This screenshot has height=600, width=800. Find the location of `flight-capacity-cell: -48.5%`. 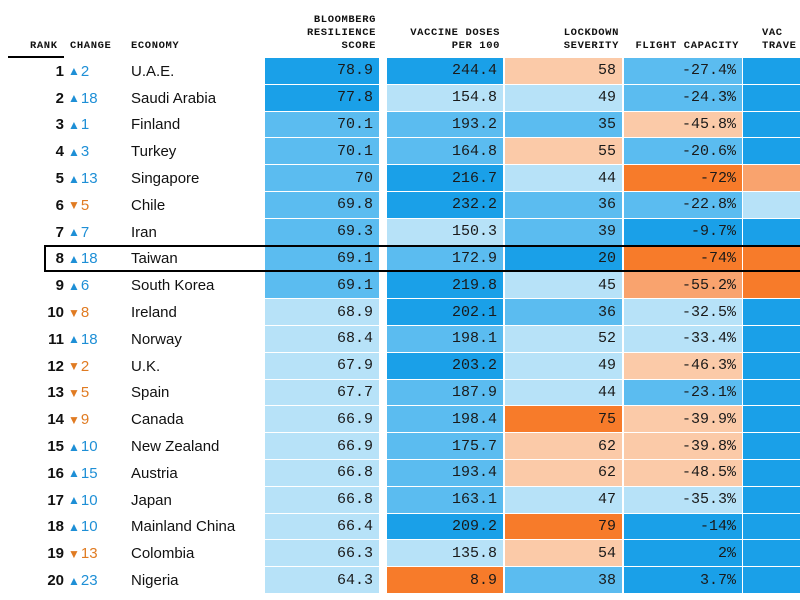

flight-capacity-cell: -48.5% is located at coordinates (683, 473).